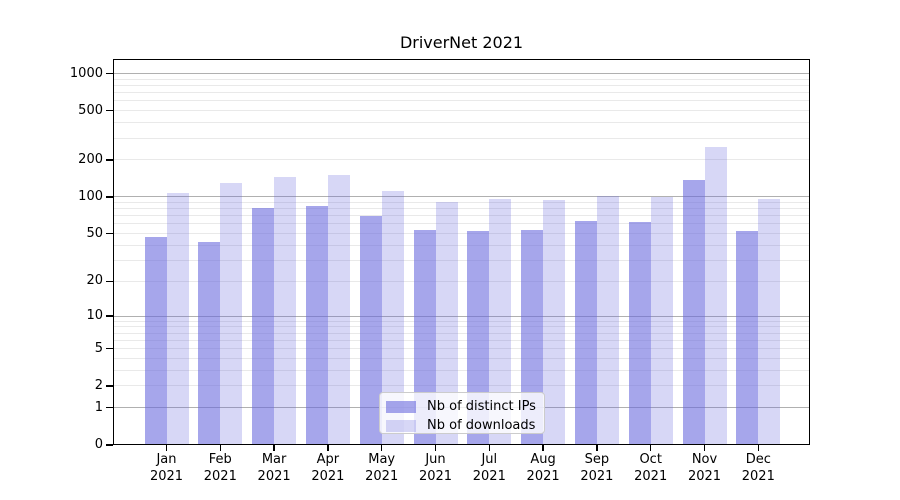 The height and width of the screenshot is (500, 900). I want to click on x-tick-label: Oct 2021, so click(651, 468).